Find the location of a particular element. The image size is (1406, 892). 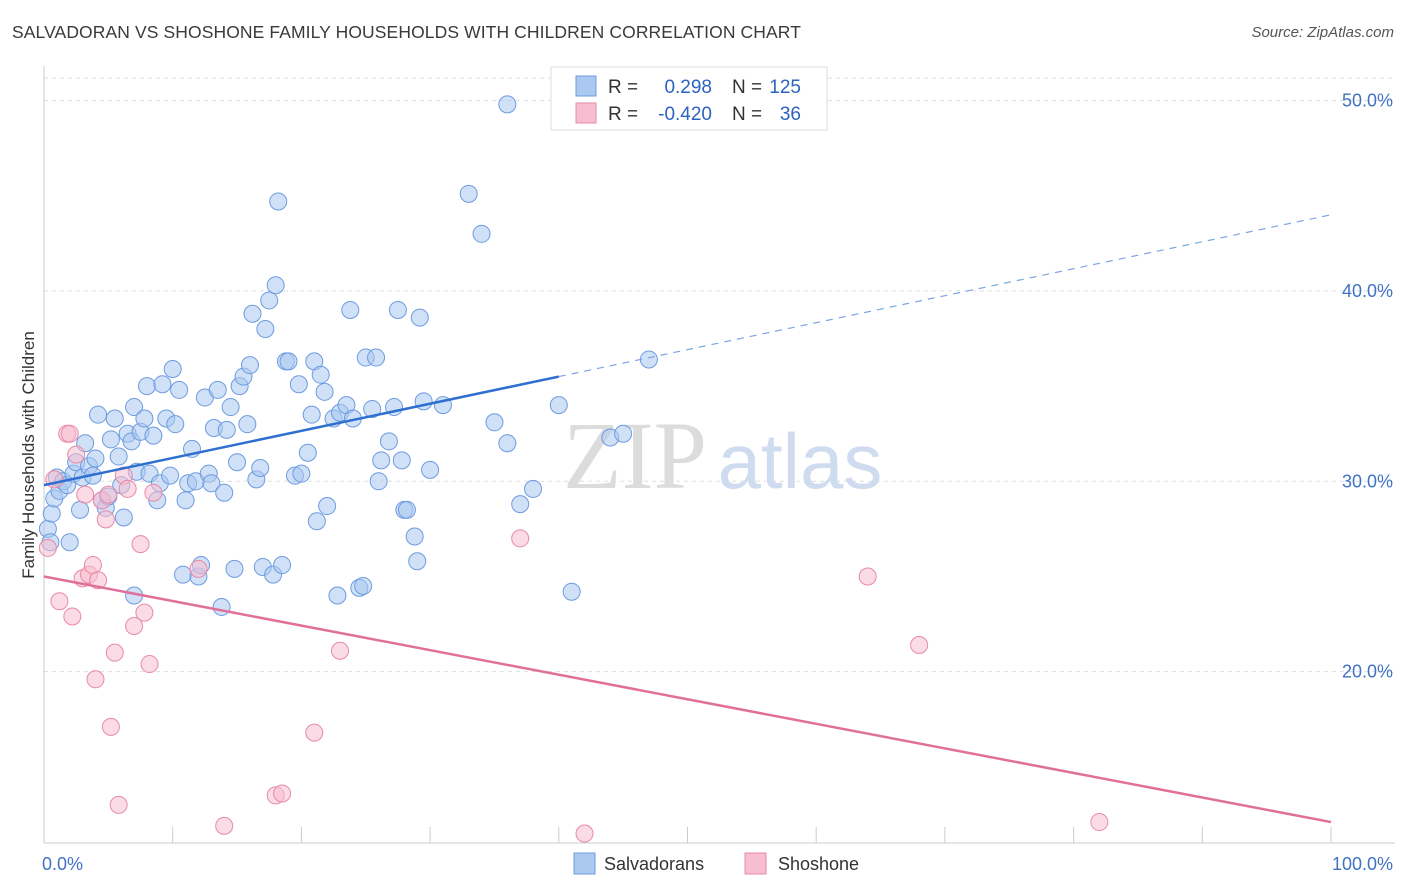

legend-n-value: 125 is located at coordinates (785, 87).